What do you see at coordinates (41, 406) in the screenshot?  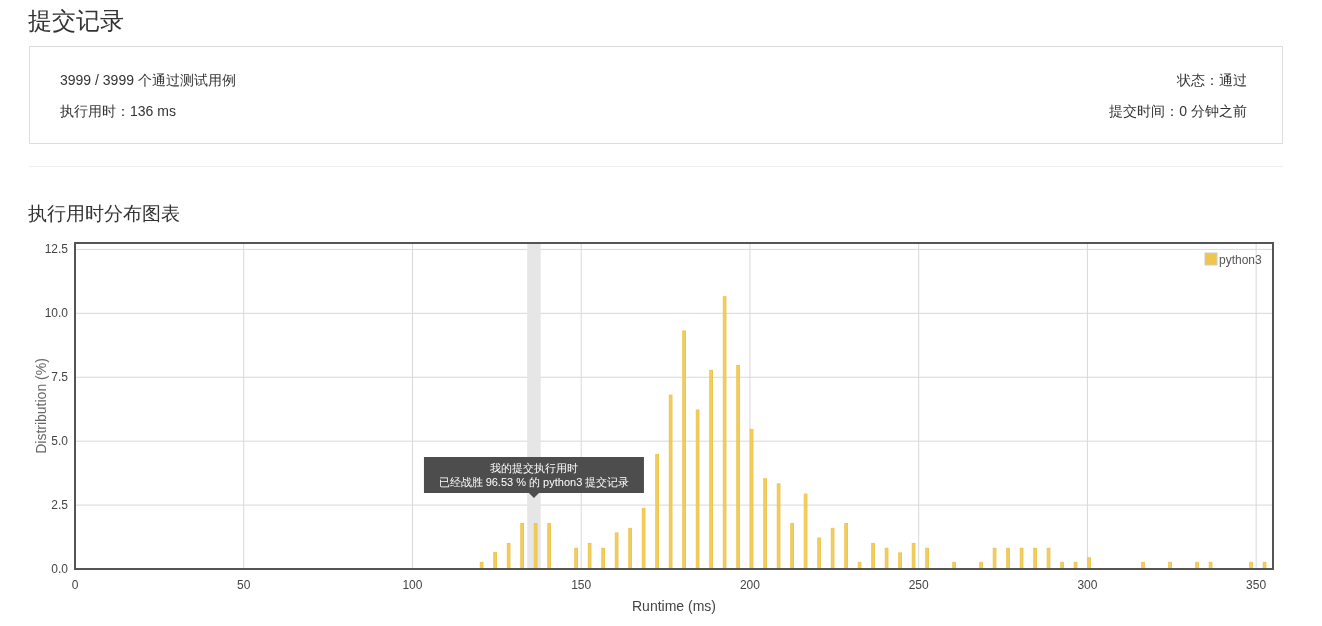 I see `y-axis-title: Distribution (%)` at bounding box center [41, 406].